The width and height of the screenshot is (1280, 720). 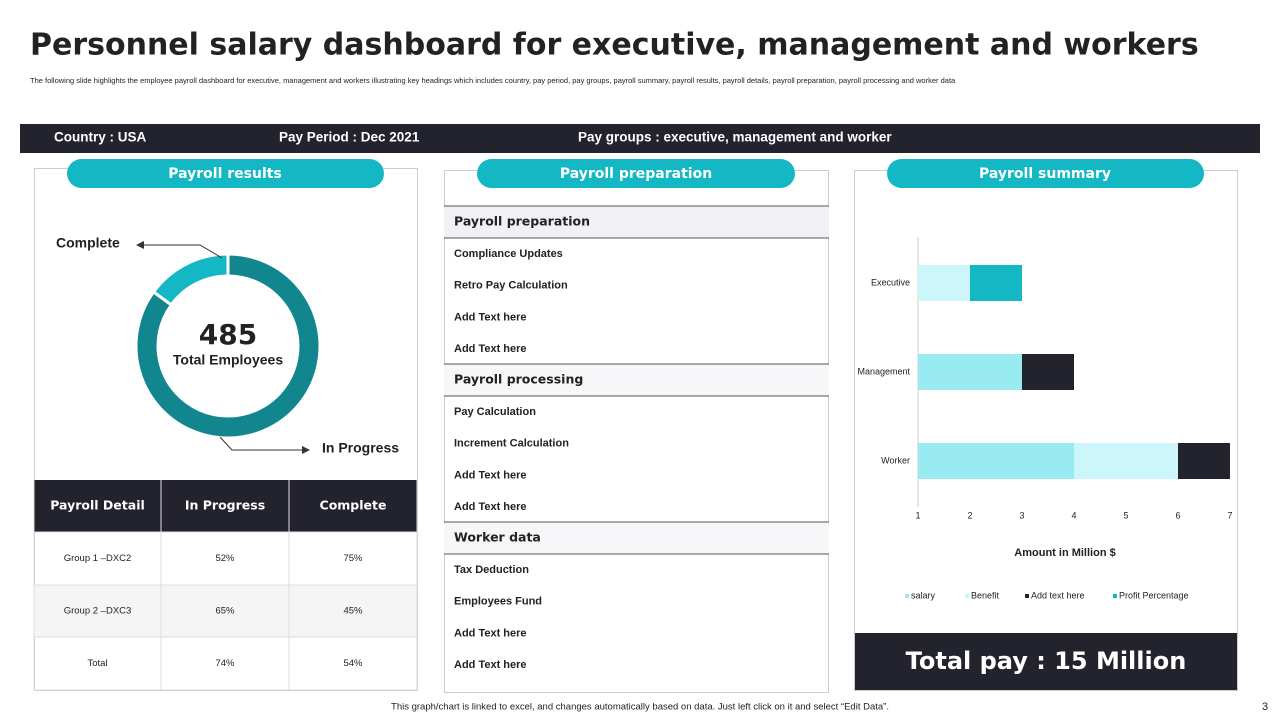 I want to click on x-tick-label: 7, so click(x=1229, y=515).